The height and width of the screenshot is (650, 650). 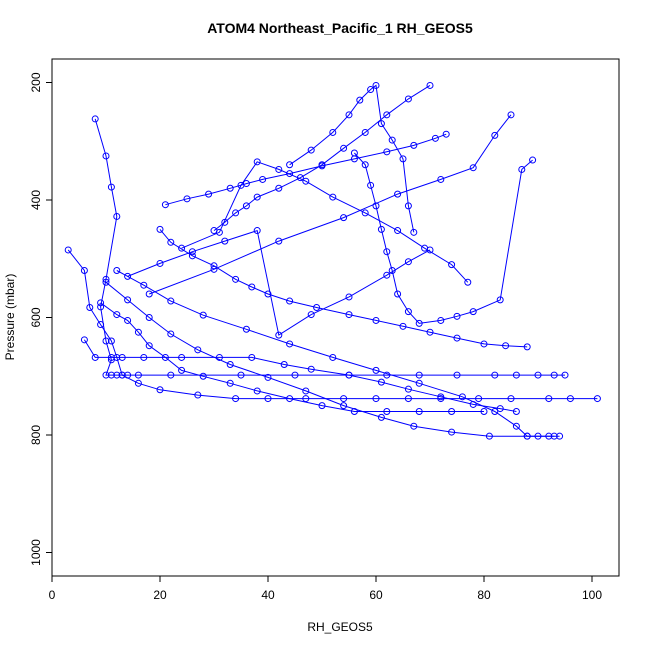 I want to click on y-tick-label: 600, so click(x=36, y=317).